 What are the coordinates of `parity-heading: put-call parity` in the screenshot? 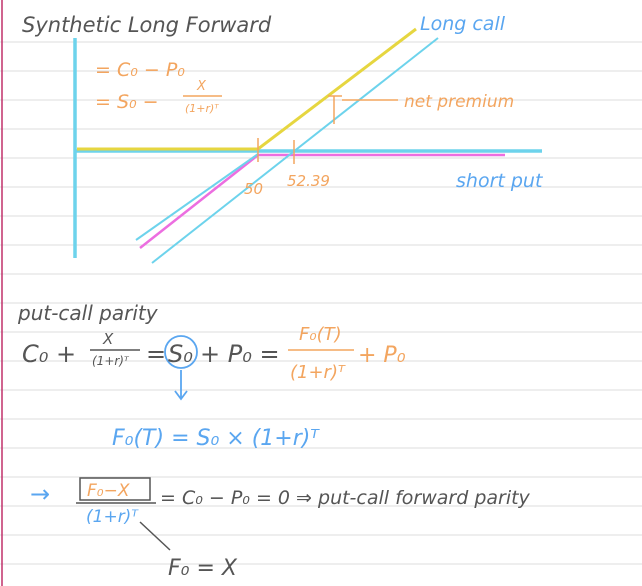 It's located at (88, 313).